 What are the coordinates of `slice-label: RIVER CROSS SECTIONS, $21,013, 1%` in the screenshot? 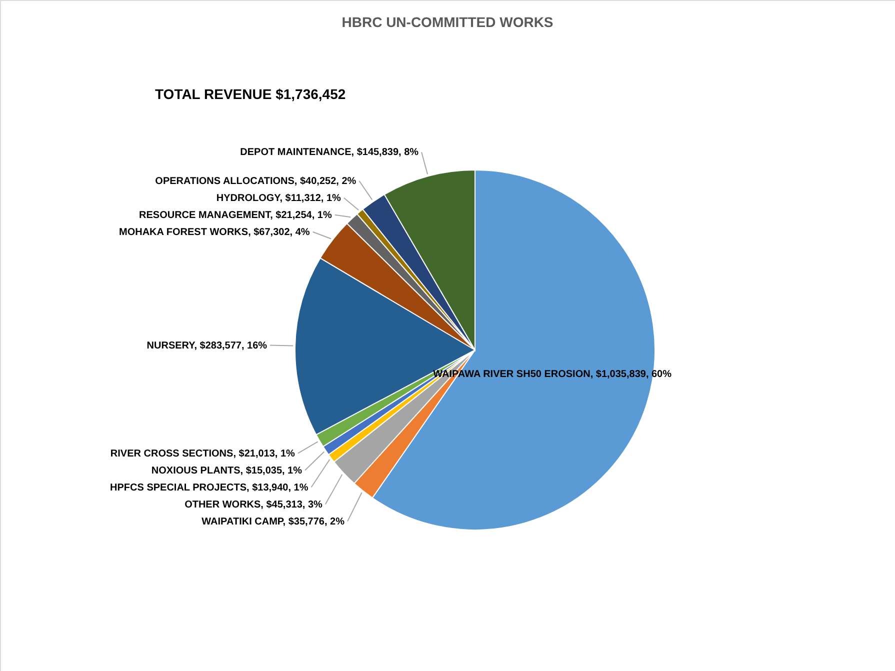 It's located at (203, 454).